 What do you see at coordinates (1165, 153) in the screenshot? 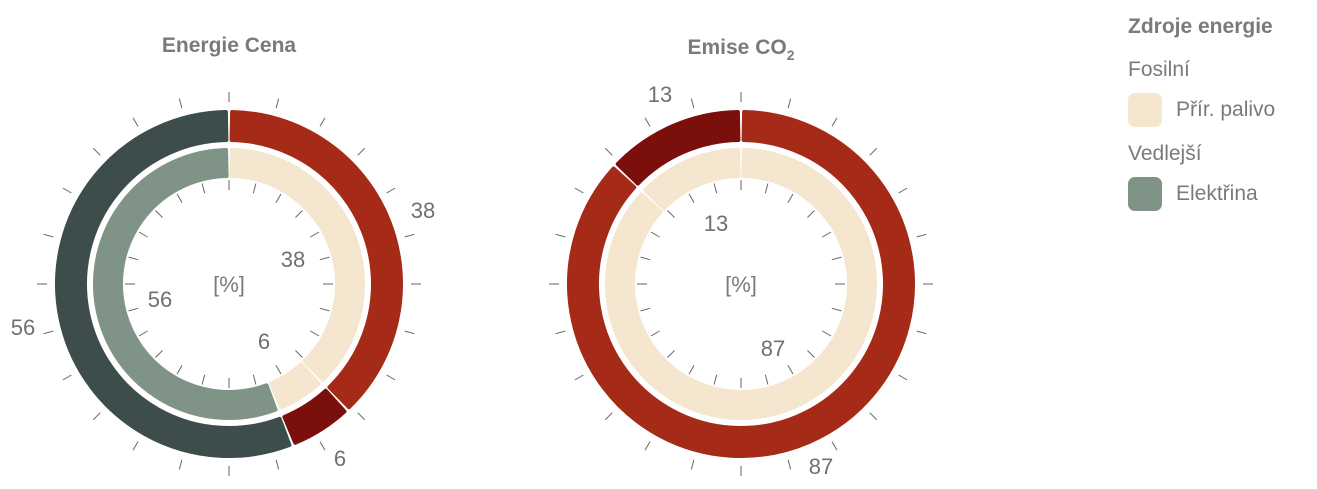
I see `legend-group-vedlejsi: Vedlejší` at bounding box center [1165, 153].